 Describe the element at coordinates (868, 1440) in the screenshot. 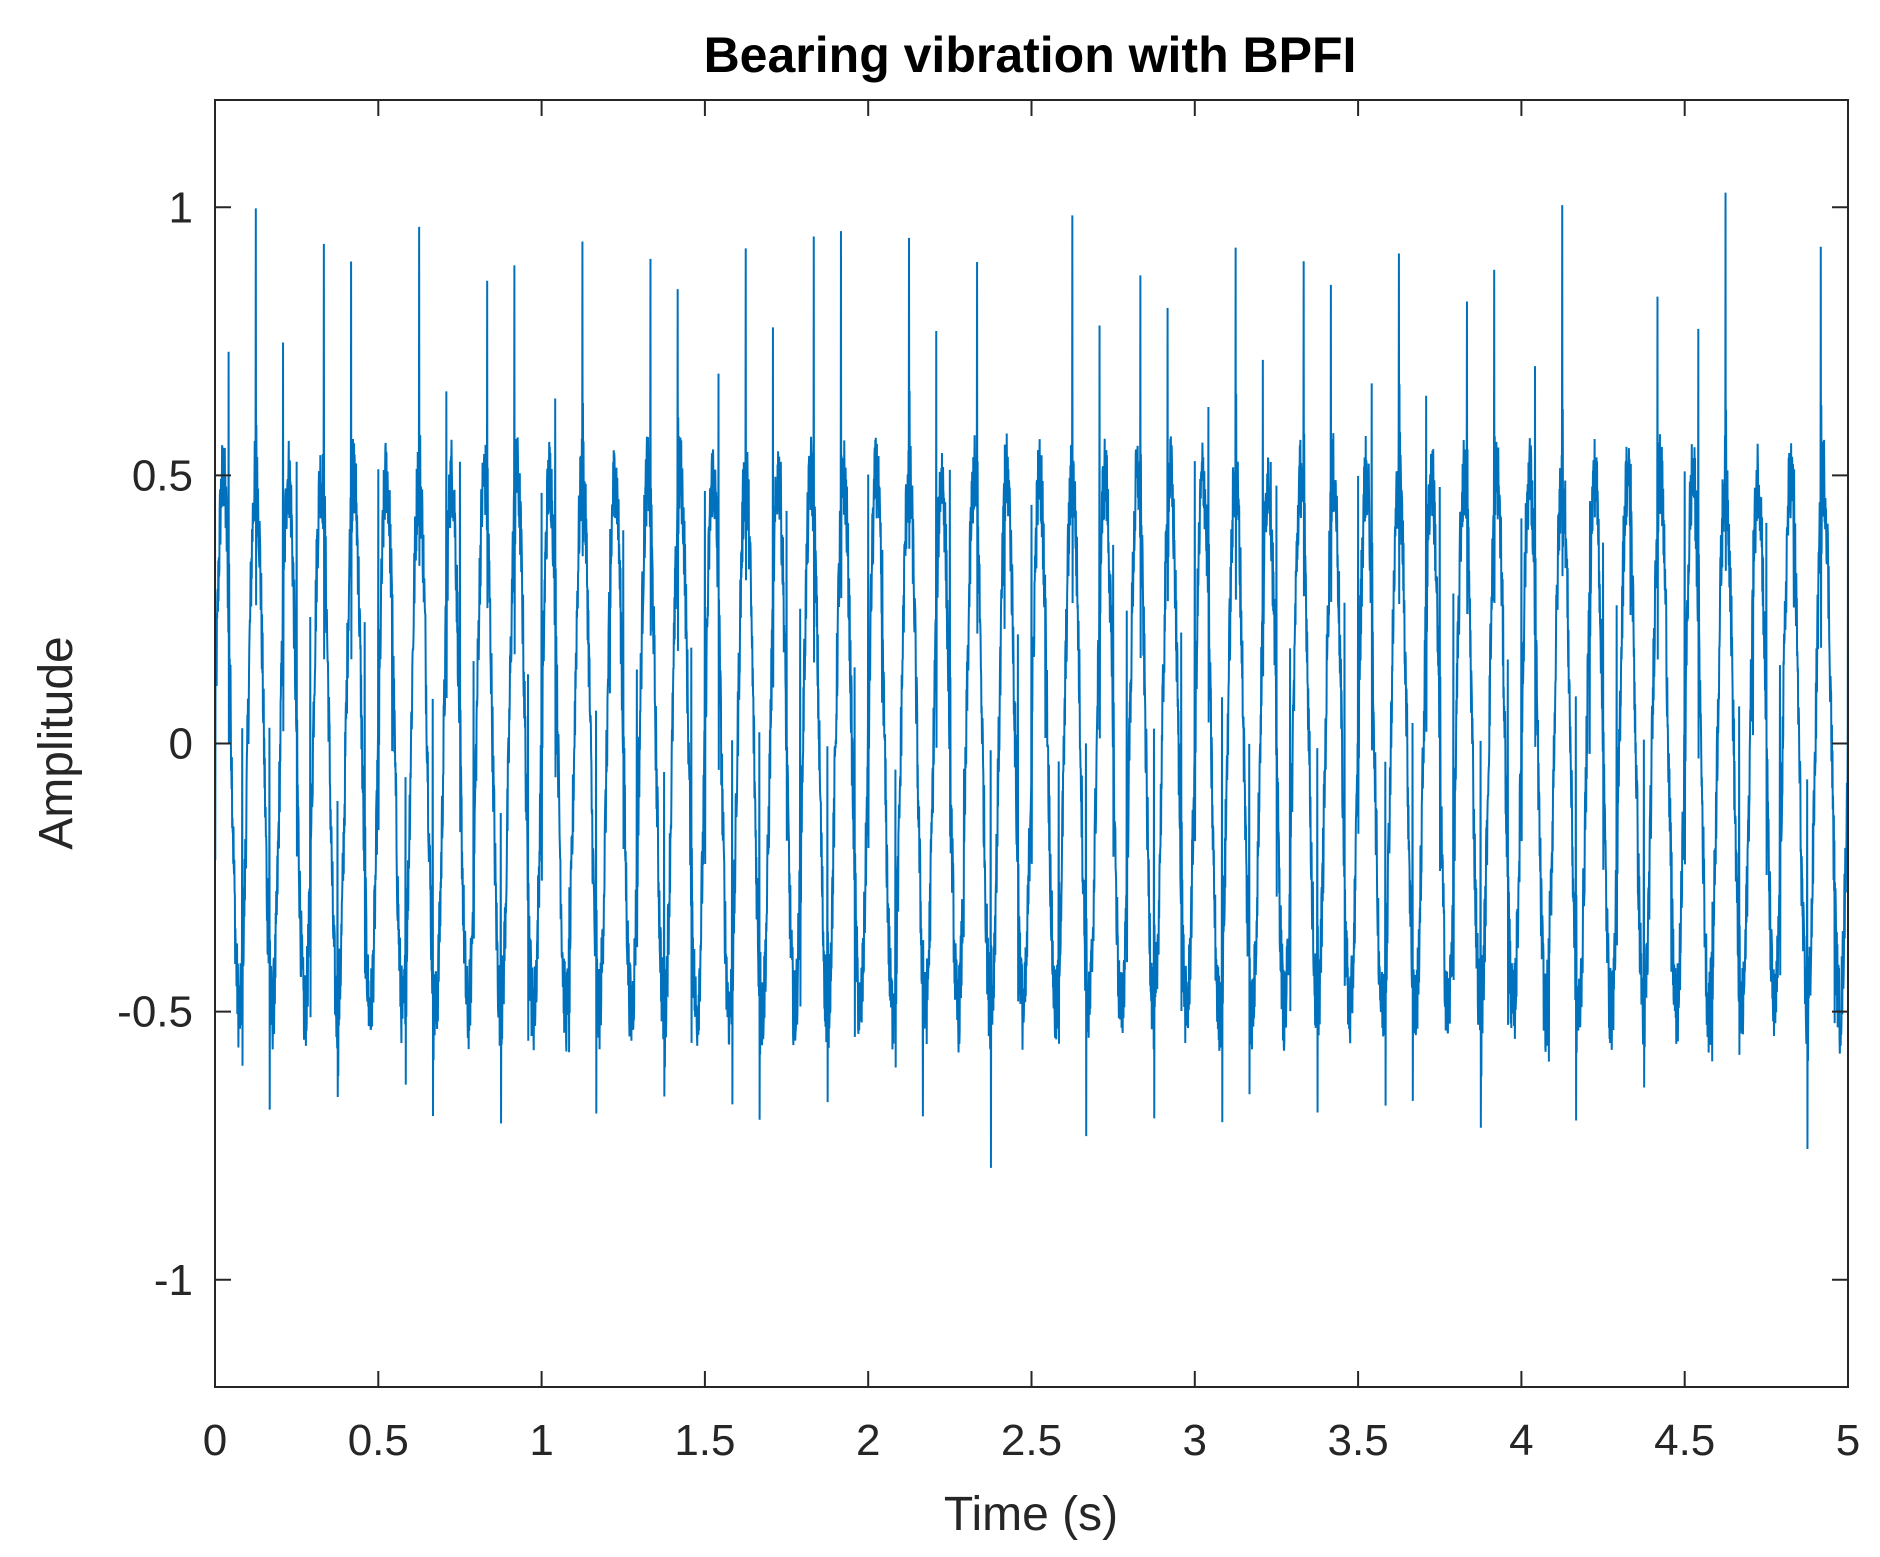

I see `x-tick-label: 2` at that location.